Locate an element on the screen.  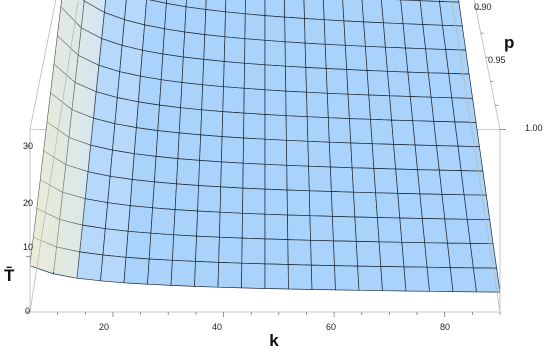
k-tick-label: 40 is located at coordinates (217, 327).